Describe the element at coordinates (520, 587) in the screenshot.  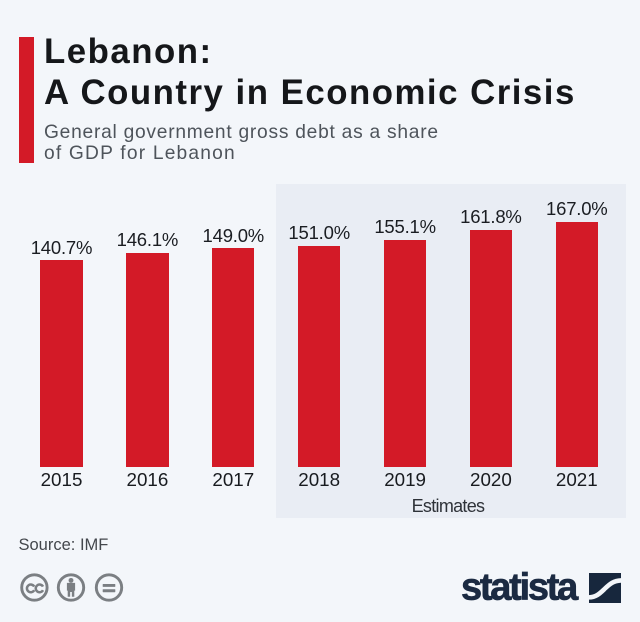
I see `svg-text: statista` at that location.